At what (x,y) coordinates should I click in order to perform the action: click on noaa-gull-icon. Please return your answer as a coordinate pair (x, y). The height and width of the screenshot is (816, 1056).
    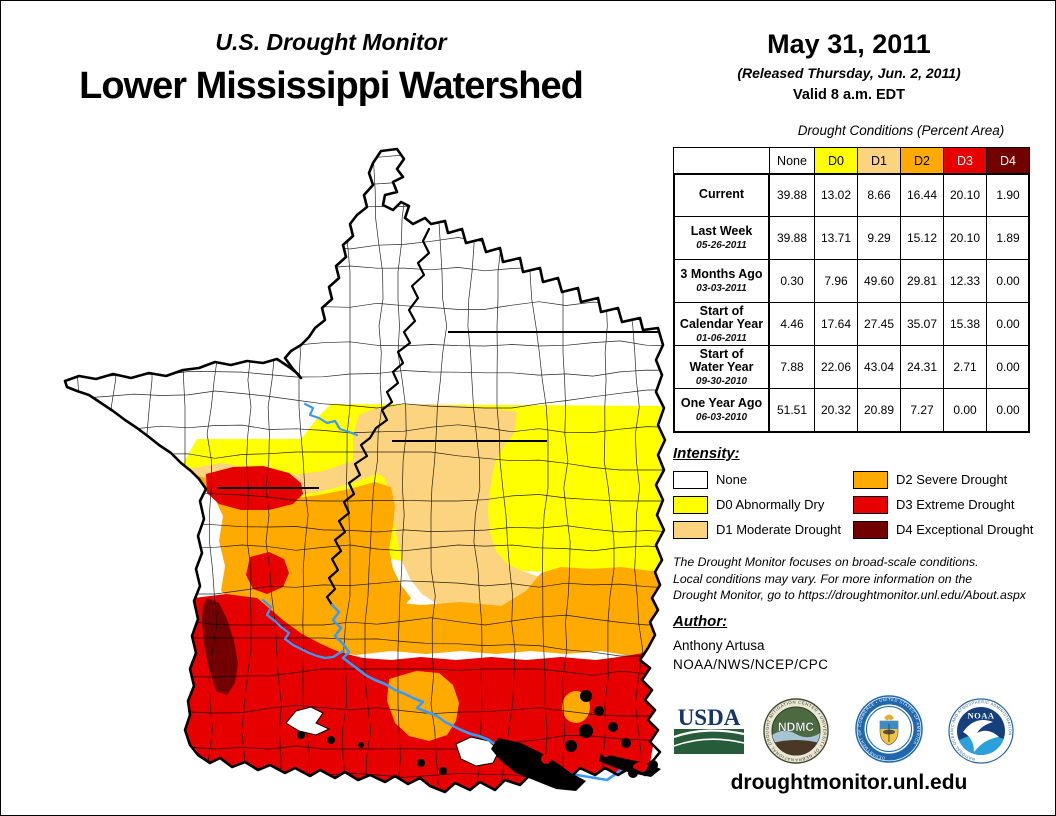
    Looking at the image, I should click on (981, 735).